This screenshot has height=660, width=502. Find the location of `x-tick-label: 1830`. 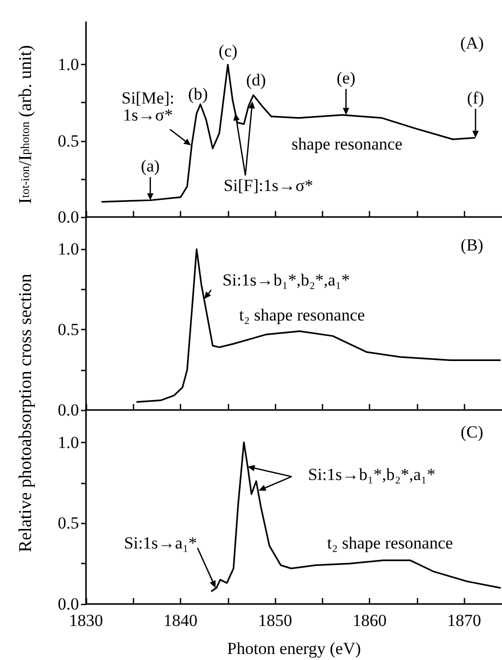

x-tick-label: 1830 is located at coordinates (86, 620).